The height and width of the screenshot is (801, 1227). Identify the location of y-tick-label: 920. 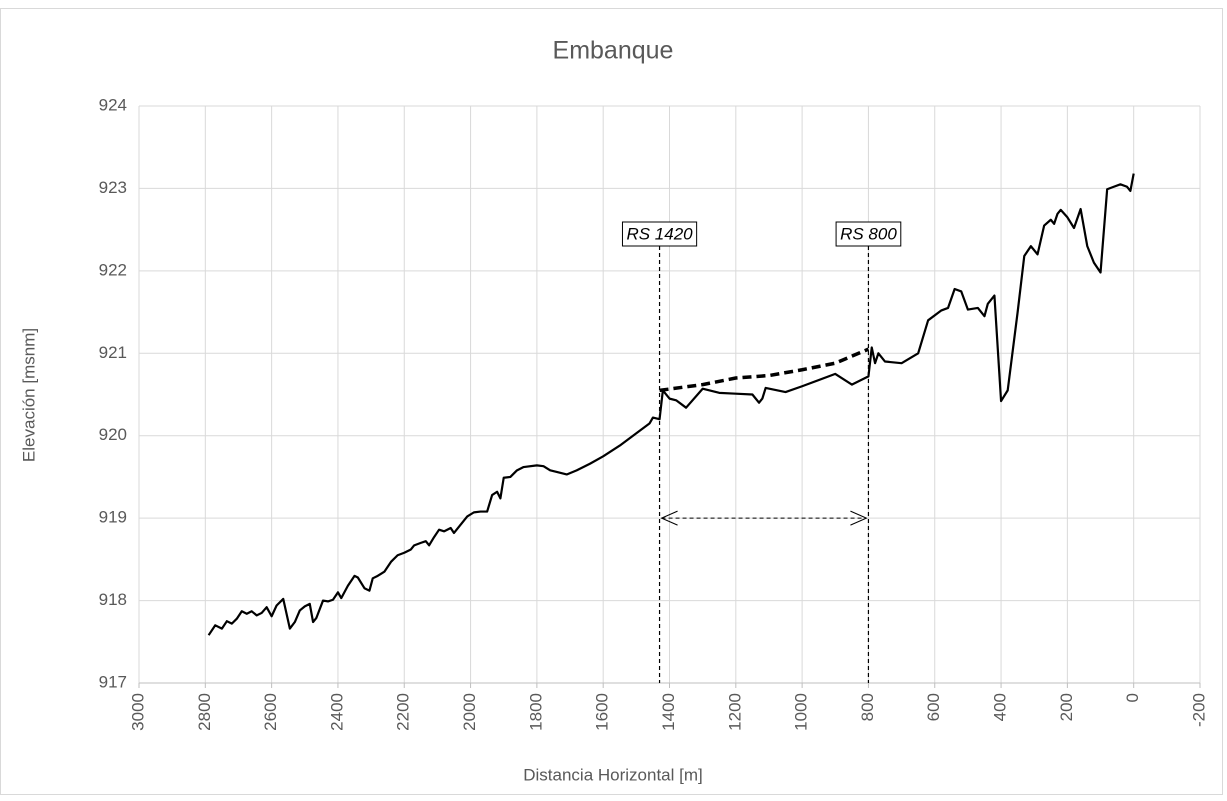
(113, 434).